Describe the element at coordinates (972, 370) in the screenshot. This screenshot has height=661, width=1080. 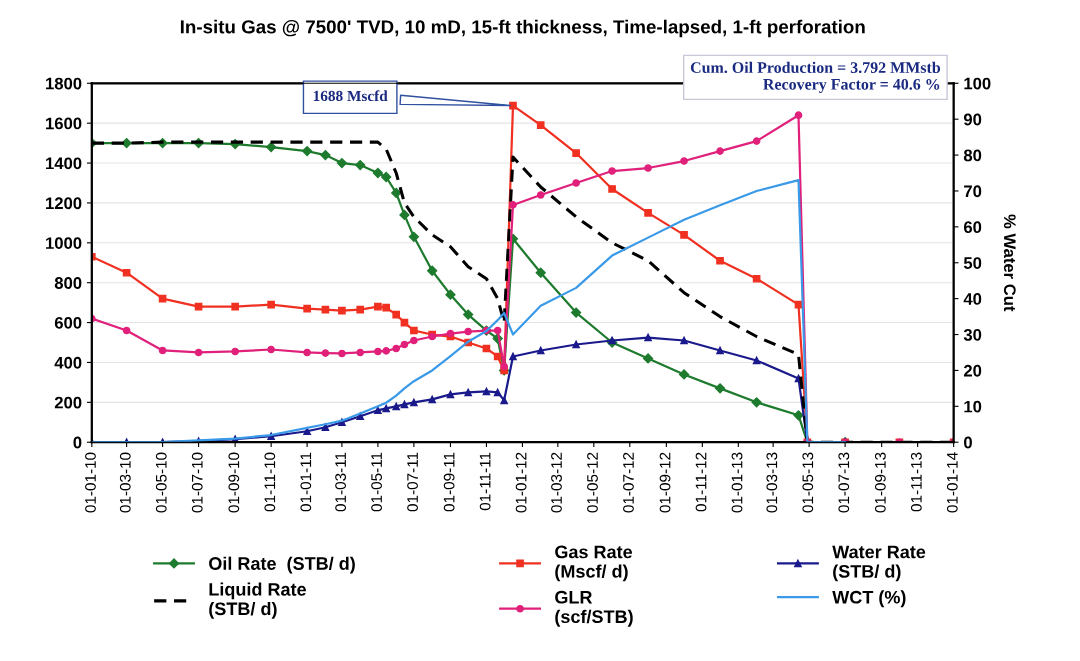
I see `y2-tick-label: 20` at that location.